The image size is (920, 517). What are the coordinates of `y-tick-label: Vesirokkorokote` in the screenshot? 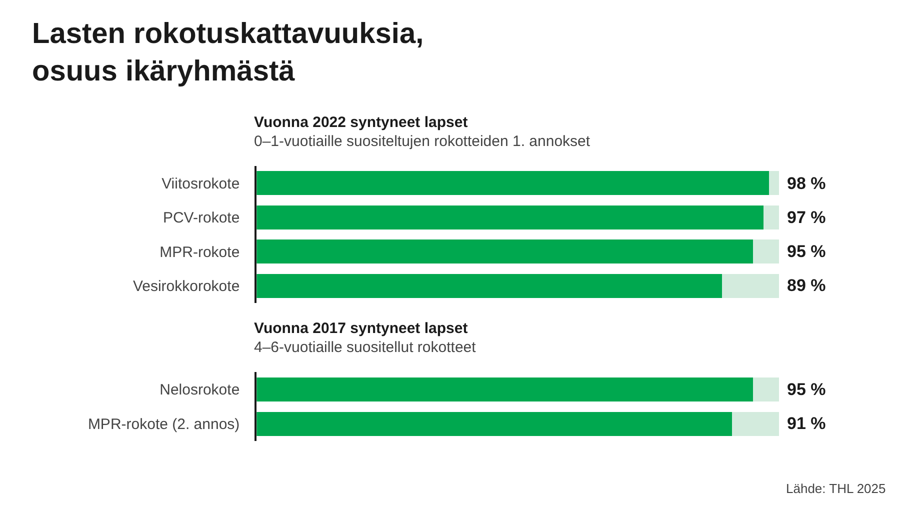 It's located at (186, 287).